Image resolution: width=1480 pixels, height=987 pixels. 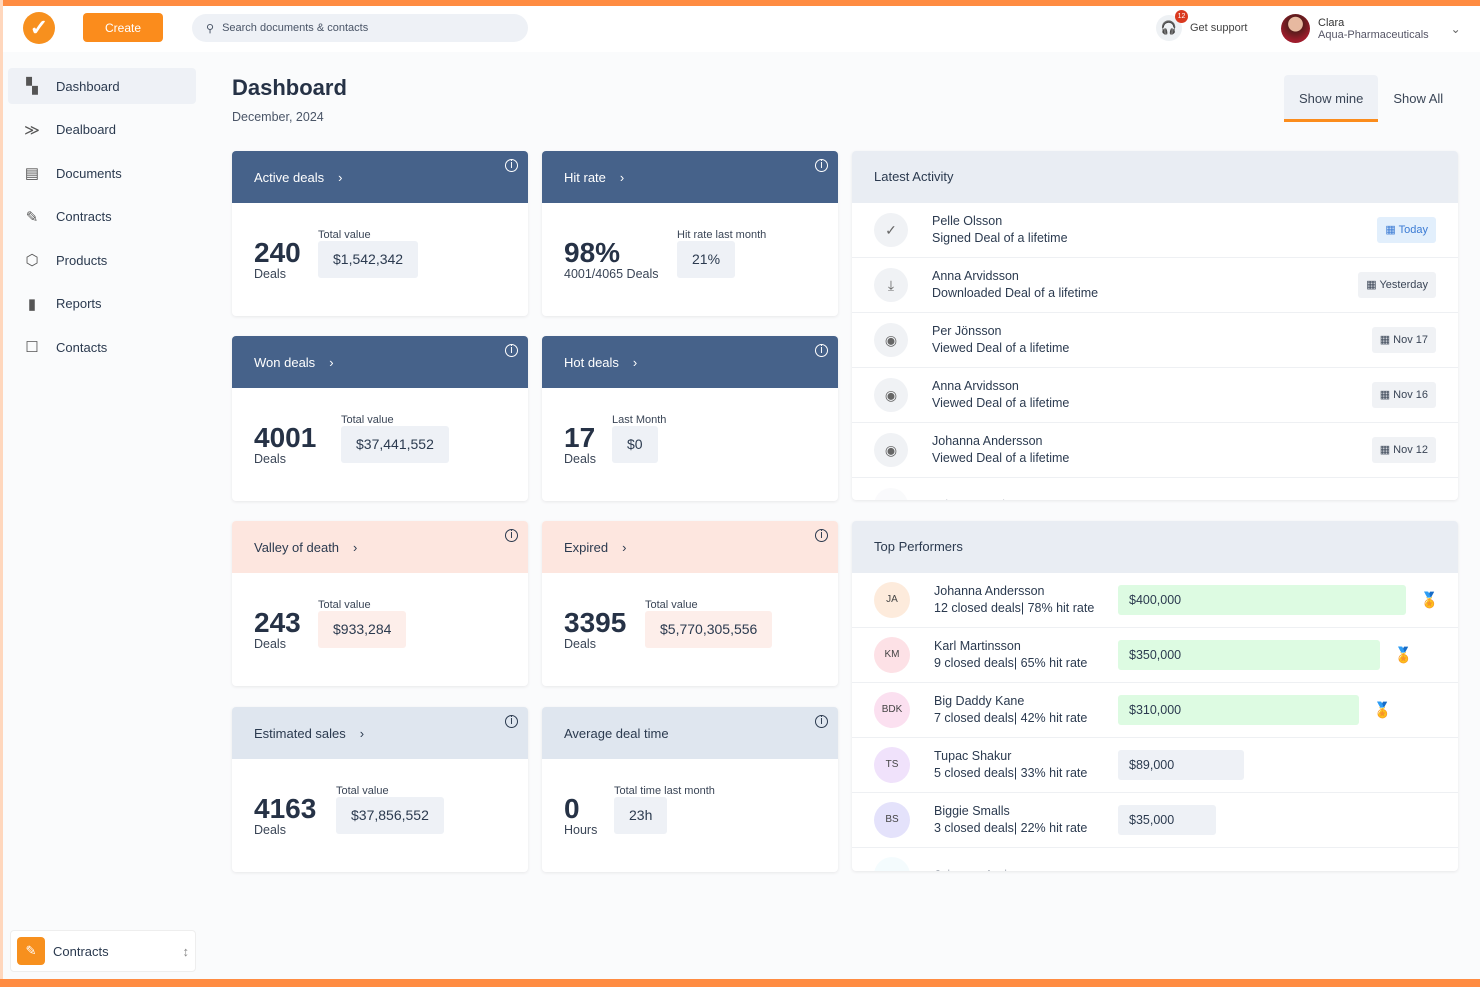 What do you see at coordinates (1410, 395) in the screenshot?
I see `date-text: Nov 16` at bounding box center [1410, 395].